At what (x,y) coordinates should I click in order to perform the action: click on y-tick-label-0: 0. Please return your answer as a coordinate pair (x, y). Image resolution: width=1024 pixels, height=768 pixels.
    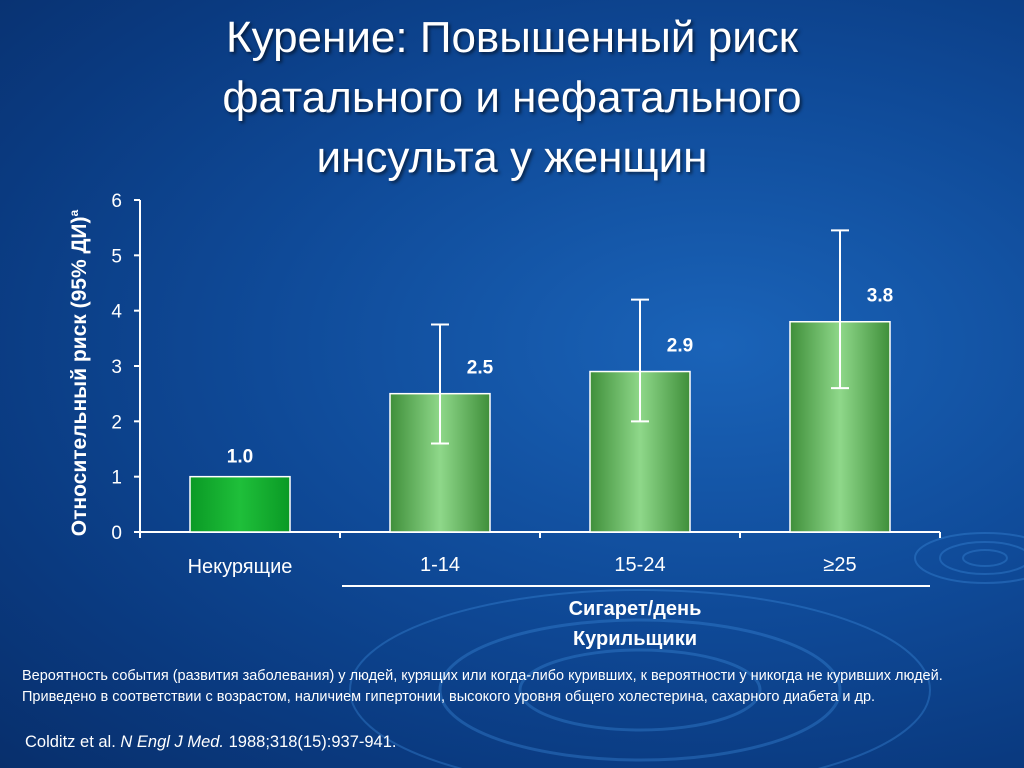
    Looking at the image, I should click on (116, 533).